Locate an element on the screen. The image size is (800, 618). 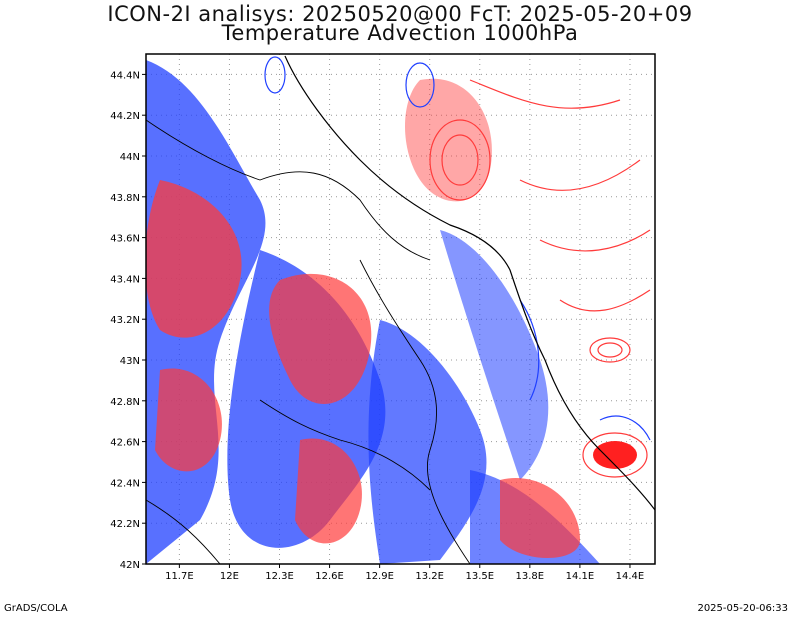
lon-tick-label: 13.5E is located at coordinates (479, 576).